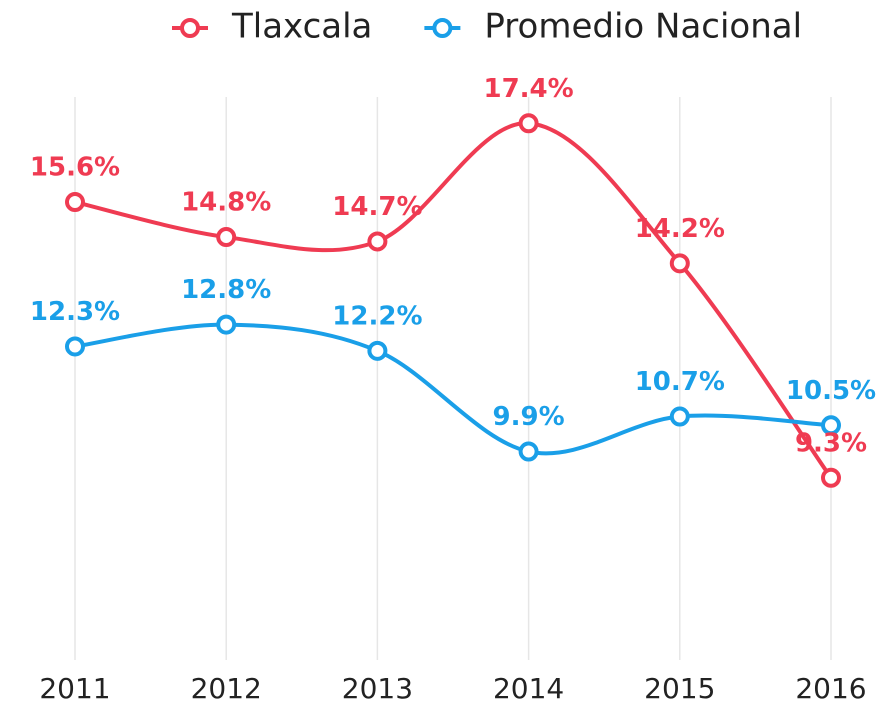 This screenshot has width=881, height=711. What do you see at coordinates (377, 688) in the screenshot?
I see `x-tick-label: 2013` at bounding box center [377, 688].